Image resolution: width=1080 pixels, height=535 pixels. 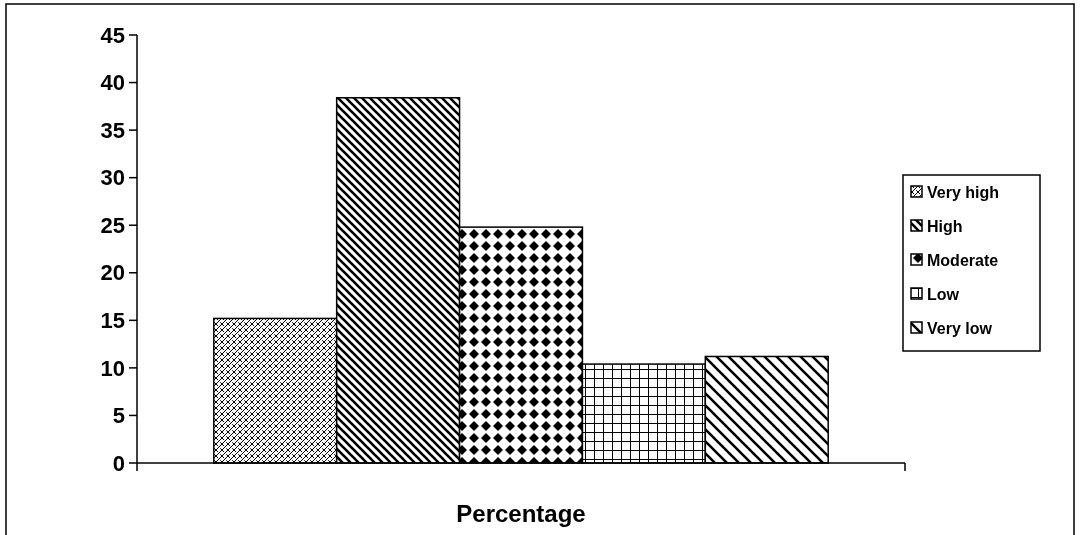 I want to click on y-tick-label: 25, so click(x=112, y=225).